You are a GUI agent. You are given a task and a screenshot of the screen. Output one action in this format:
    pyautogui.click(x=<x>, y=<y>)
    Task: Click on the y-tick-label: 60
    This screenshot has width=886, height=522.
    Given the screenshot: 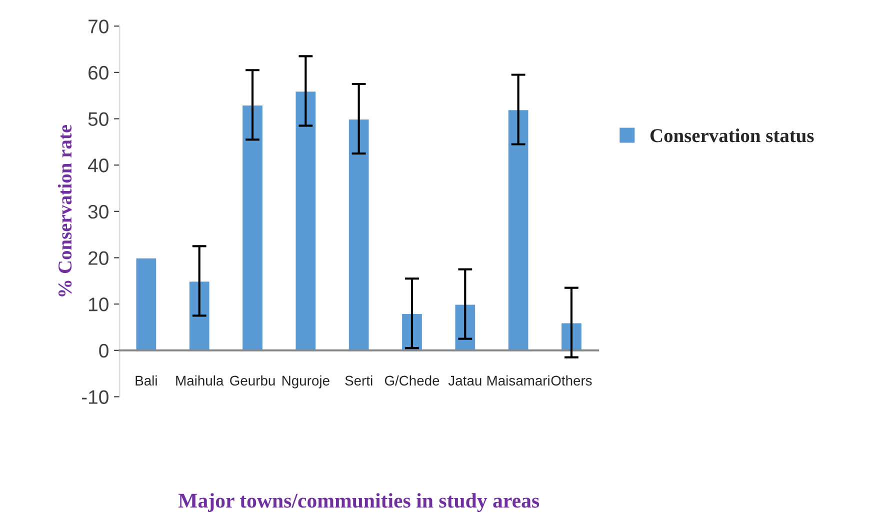 What is the action you would take?
    pyautogui.click(x=98, y=73)
    